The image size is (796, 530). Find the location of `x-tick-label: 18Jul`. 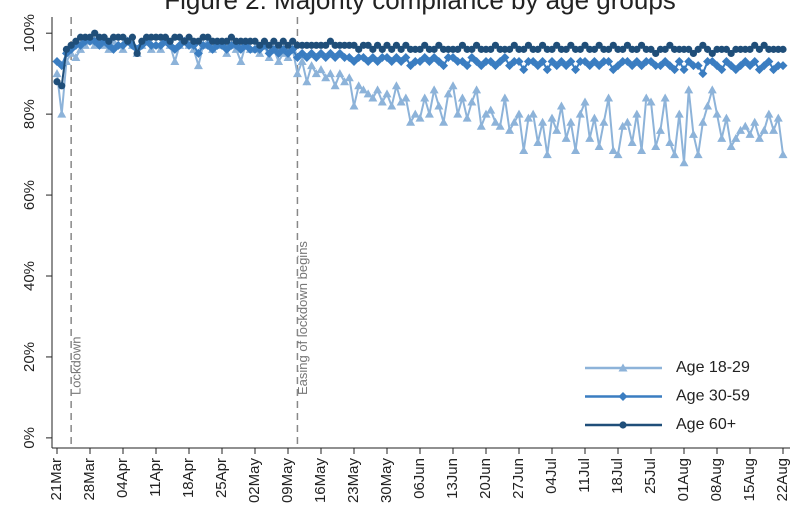

x-tick-label: 18Jul is located at coordinates (617, 476).